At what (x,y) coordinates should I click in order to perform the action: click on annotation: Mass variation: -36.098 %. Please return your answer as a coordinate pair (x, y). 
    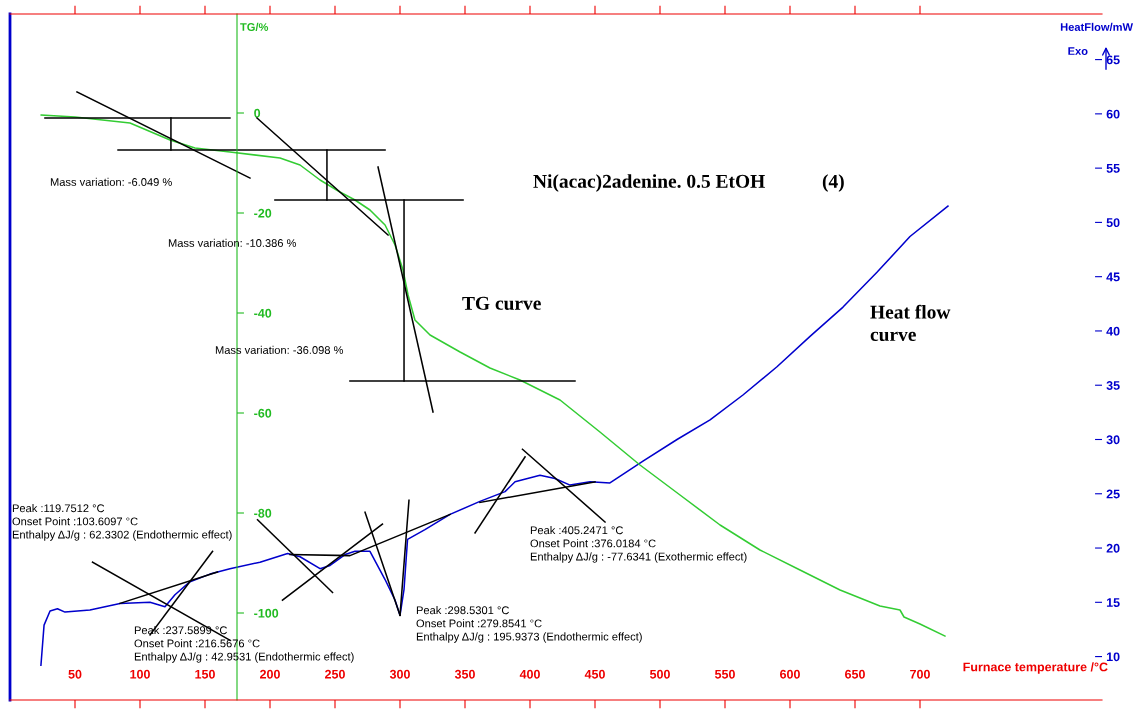
    Looking at the image, I should click on (279, 349).